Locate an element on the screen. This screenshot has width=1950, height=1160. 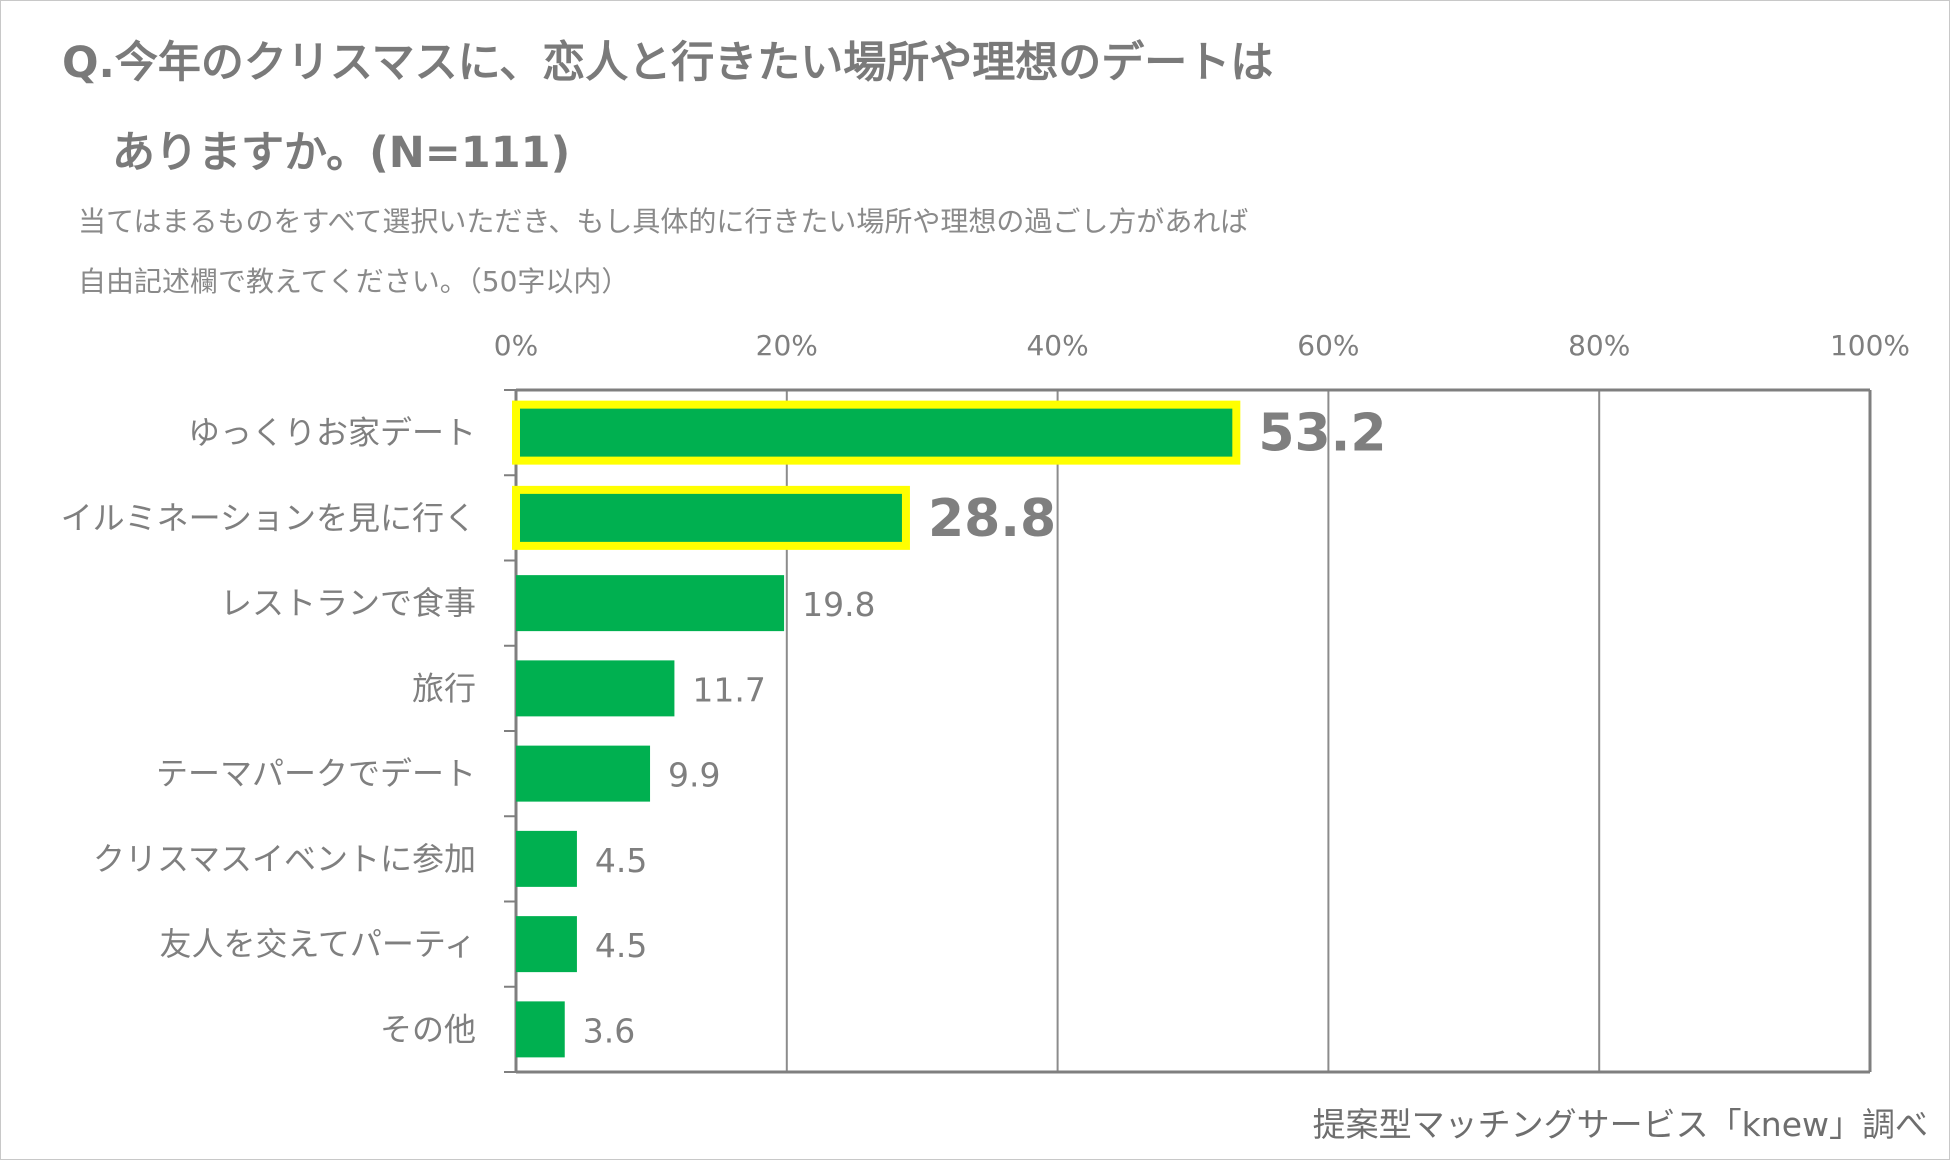
category-label: ゆっくりお家デート is located at coordinates (332, 433).